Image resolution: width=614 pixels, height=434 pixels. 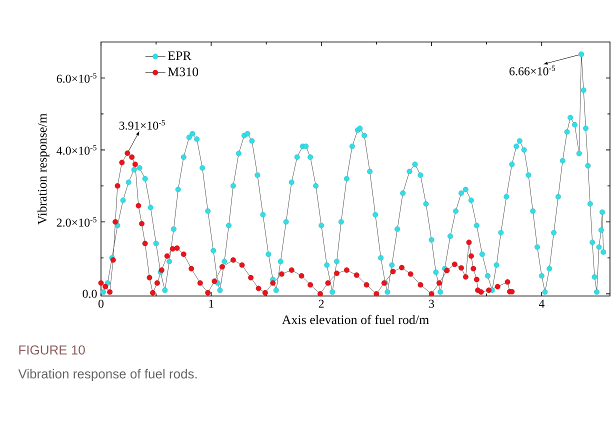 I want to click on y-tick-label: 6.0×10$^{-5}$, so click(x=76, y=78).